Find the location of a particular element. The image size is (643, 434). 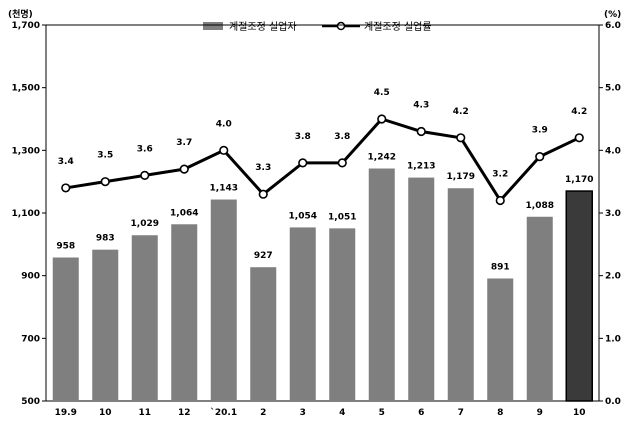

legend-bar-label: 계절조정 실업자 is located at coordinates (263, 26).